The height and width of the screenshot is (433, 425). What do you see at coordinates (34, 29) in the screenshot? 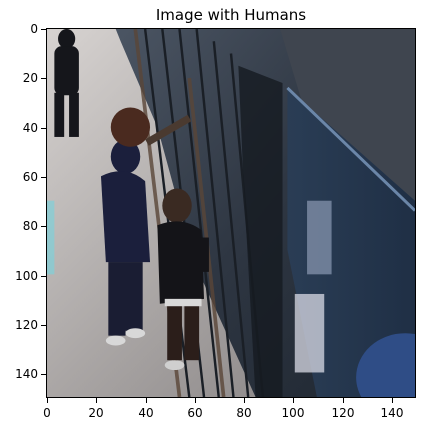
I see `ytick-label: 0` at bounding box center [34, 29].